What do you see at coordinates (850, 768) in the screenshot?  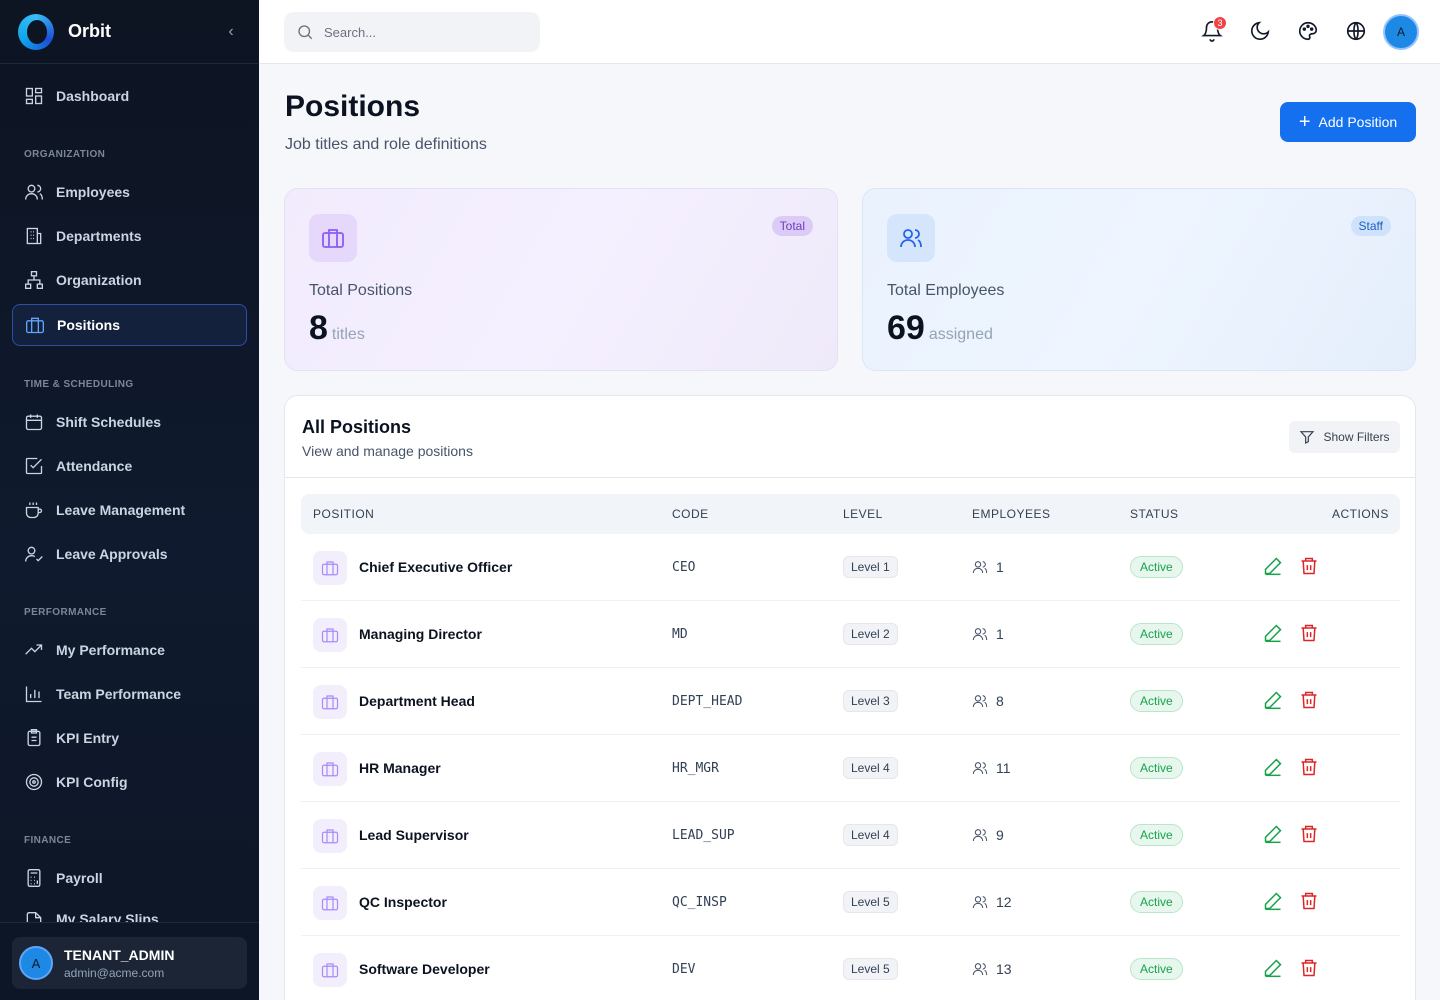 I see `table-row: HR Manager HR_MGR Level 4 11 Active` at bounding box center [850, 768].